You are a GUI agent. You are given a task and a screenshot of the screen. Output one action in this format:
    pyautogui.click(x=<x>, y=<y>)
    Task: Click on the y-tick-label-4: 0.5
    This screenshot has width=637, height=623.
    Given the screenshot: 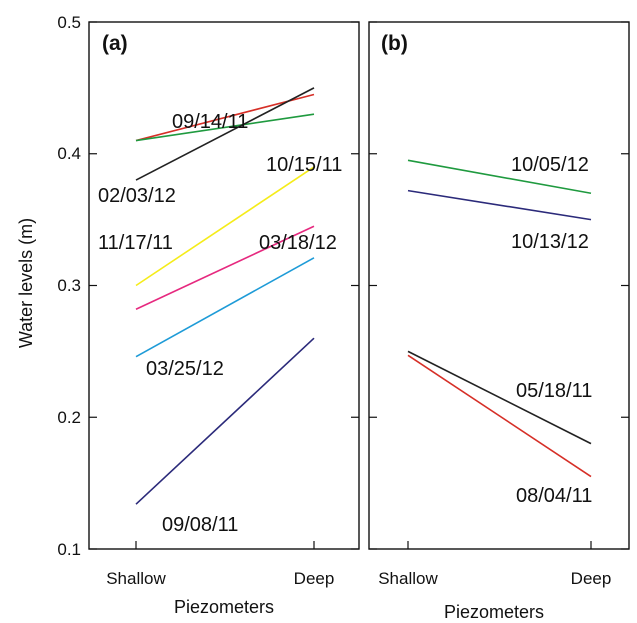 What is the action you would take?
    pyautogui.click(x=69, y=22)
    